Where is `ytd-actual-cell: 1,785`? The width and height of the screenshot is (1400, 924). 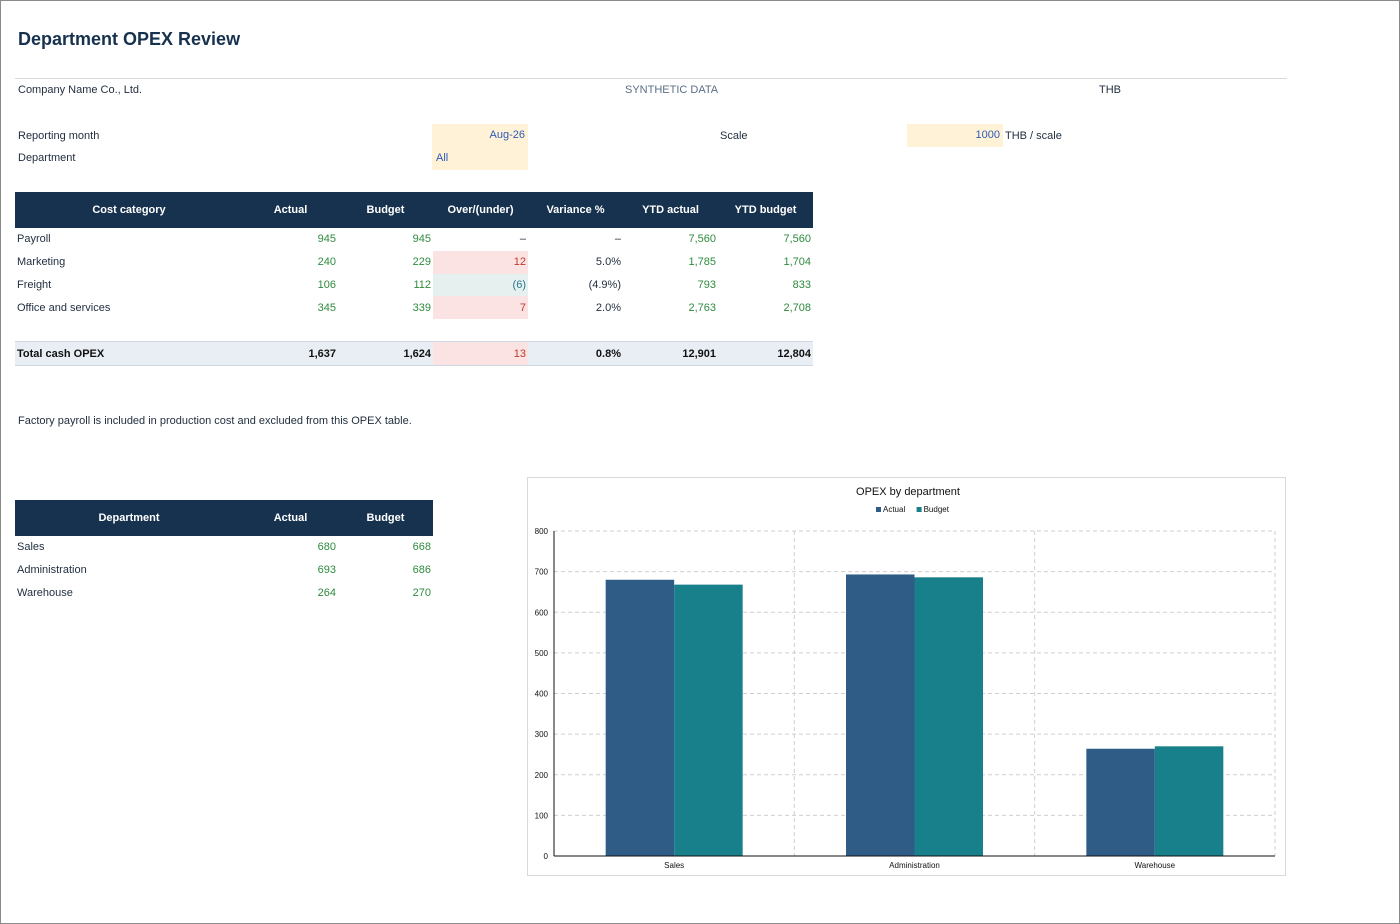 ytd-actual-cell: 1,785 is located at coordinates (702, 262).